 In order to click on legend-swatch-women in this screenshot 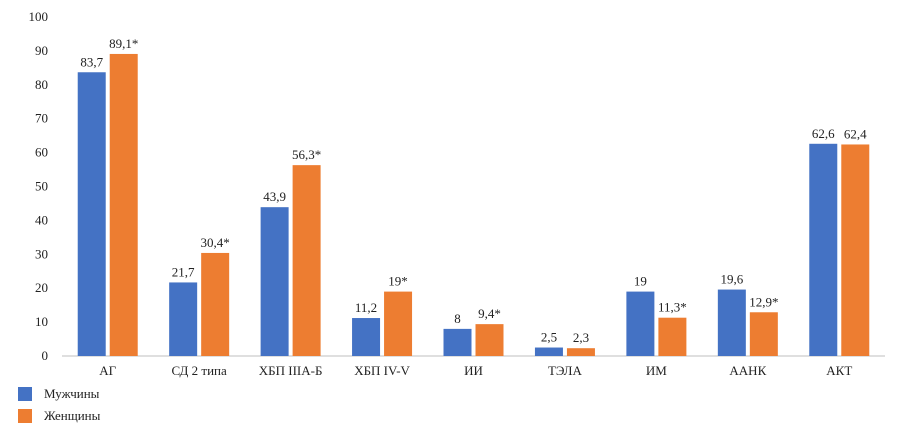, I will do `click(25, 416)`.